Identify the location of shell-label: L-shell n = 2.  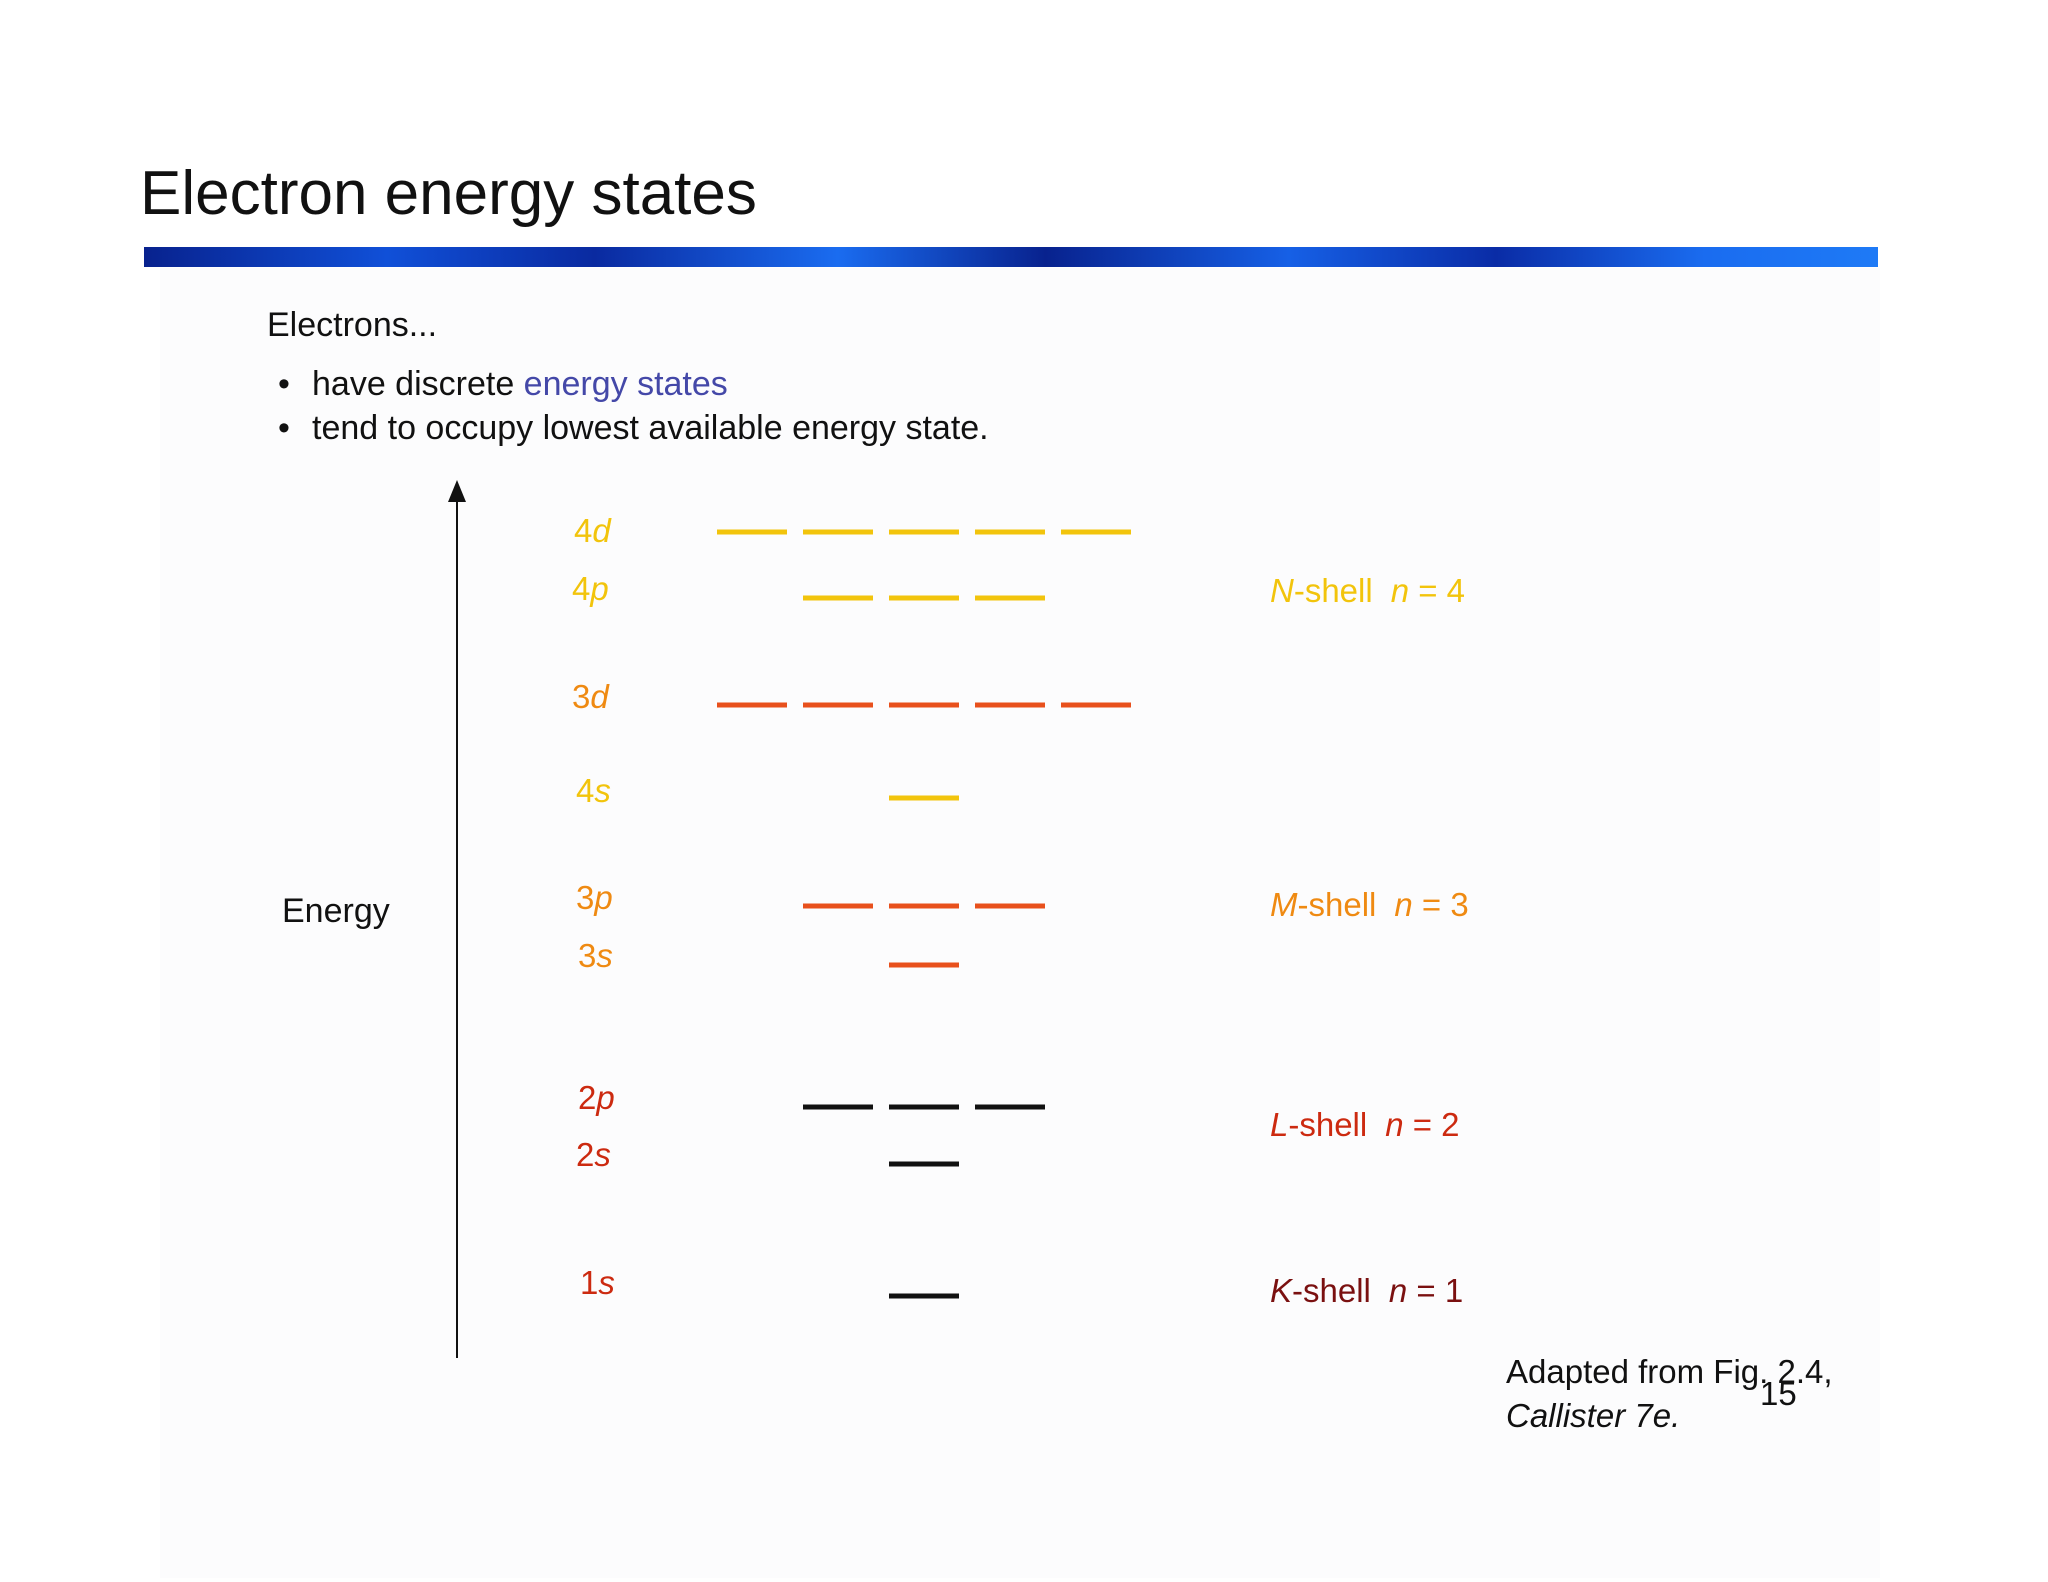
(1365, 1124).